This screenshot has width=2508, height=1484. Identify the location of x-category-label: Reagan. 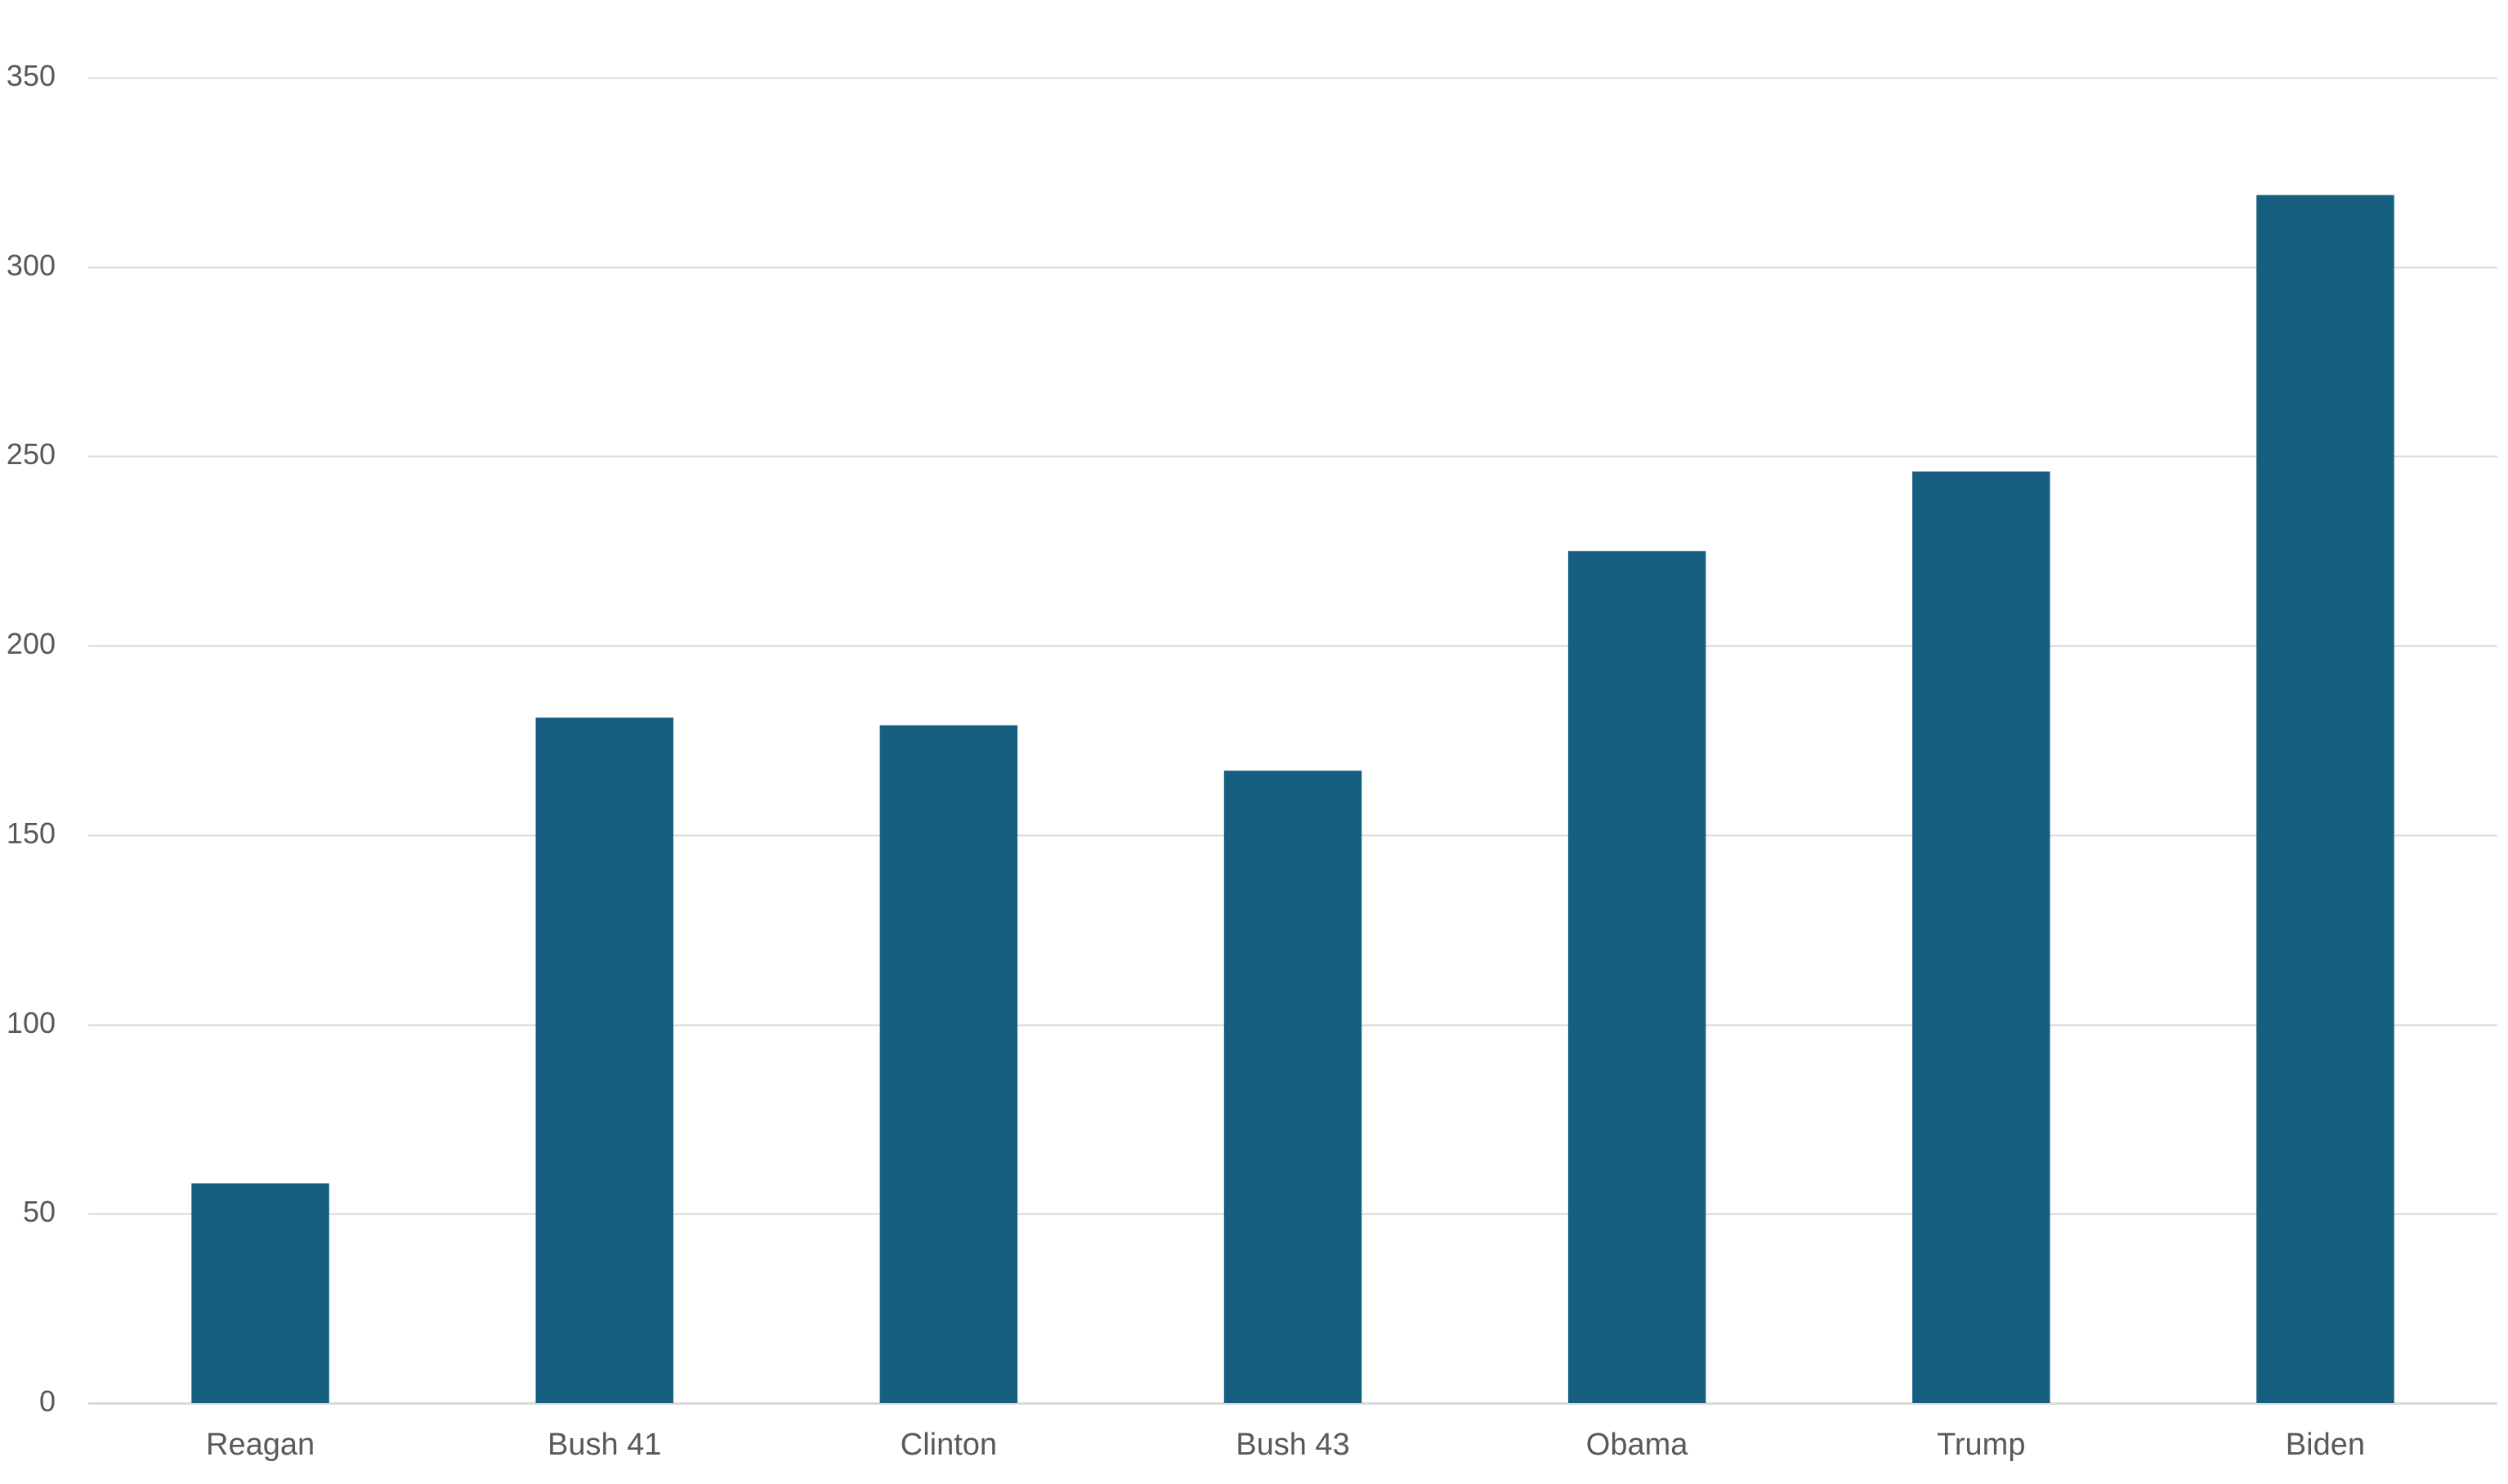
(260, 1445).